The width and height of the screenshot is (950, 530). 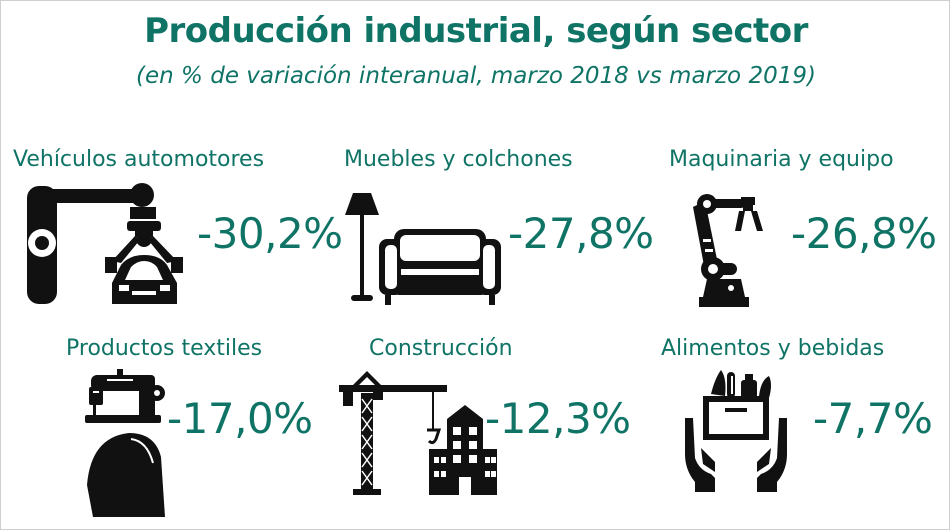 I want to click on sector-value-vehiculos: -30,2%, so click(x=270, y=233).